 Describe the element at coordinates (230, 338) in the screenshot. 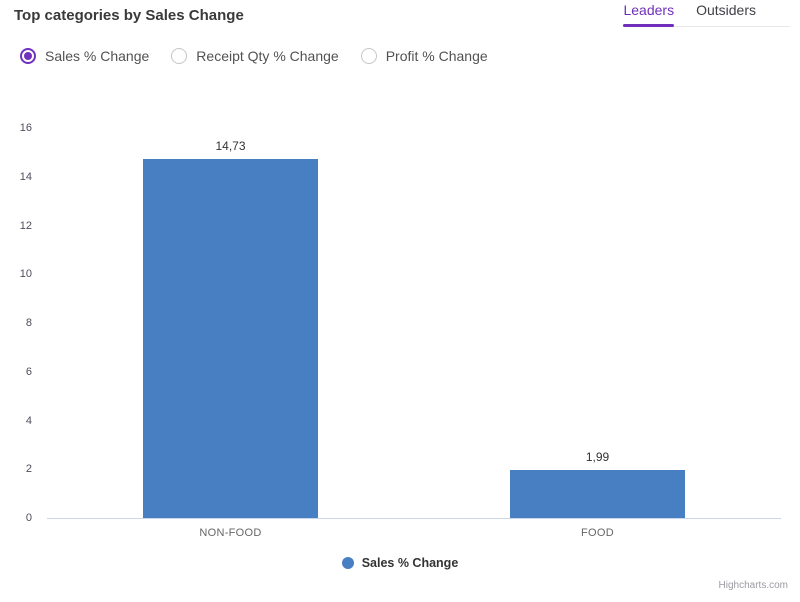

I see `bar-non-food` at that location.